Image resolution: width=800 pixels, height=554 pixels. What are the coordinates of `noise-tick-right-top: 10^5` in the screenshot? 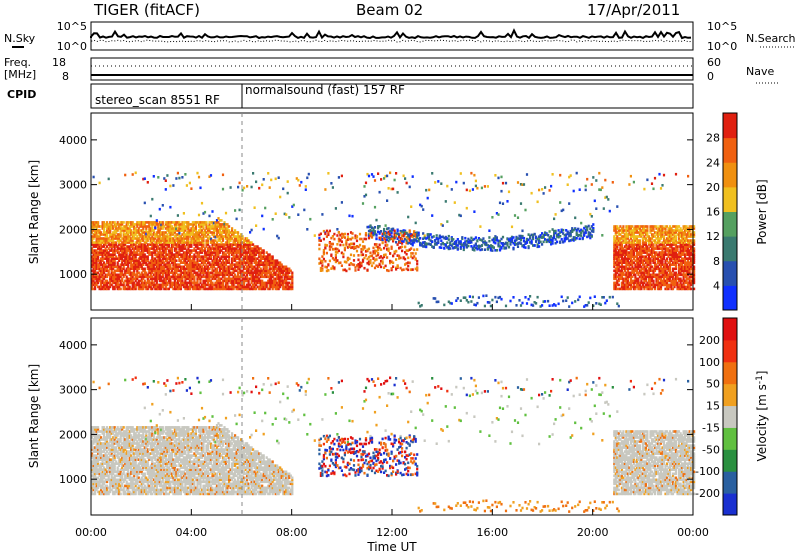 It's located at (722, 26).